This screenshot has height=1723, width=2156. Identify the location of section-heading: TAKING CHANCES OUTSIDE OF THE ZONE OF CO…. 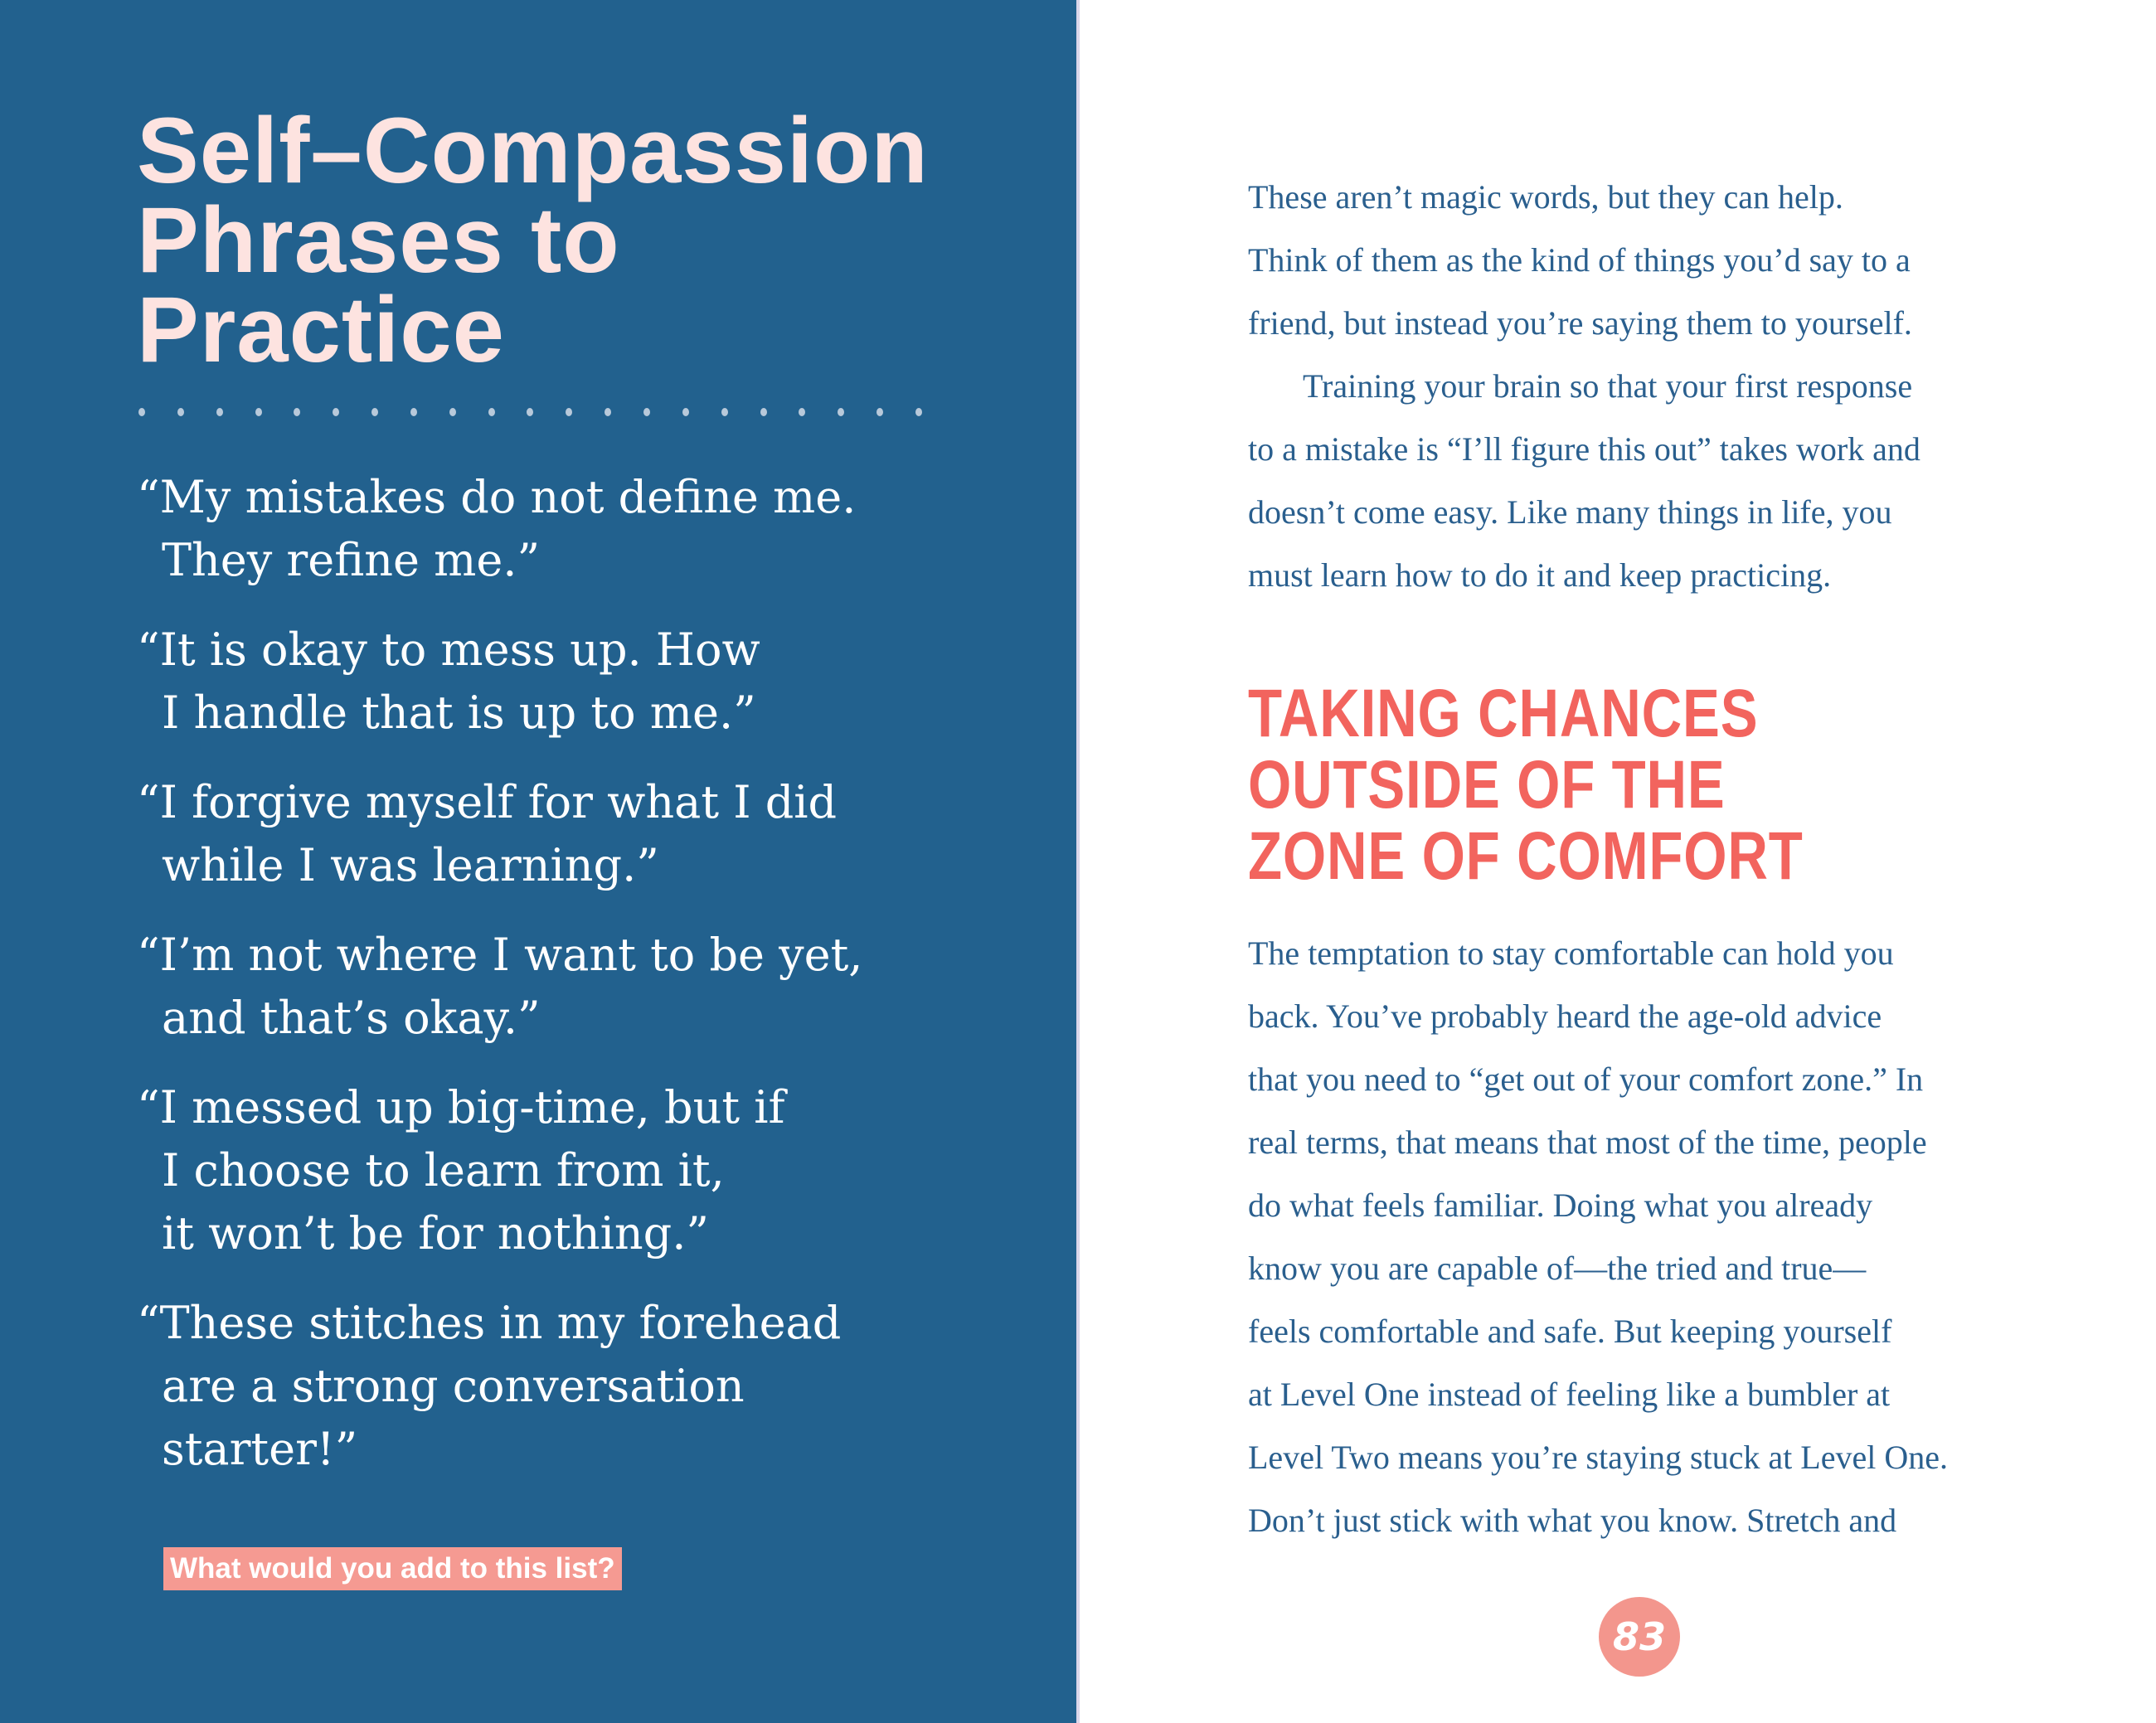
(1526, 785).